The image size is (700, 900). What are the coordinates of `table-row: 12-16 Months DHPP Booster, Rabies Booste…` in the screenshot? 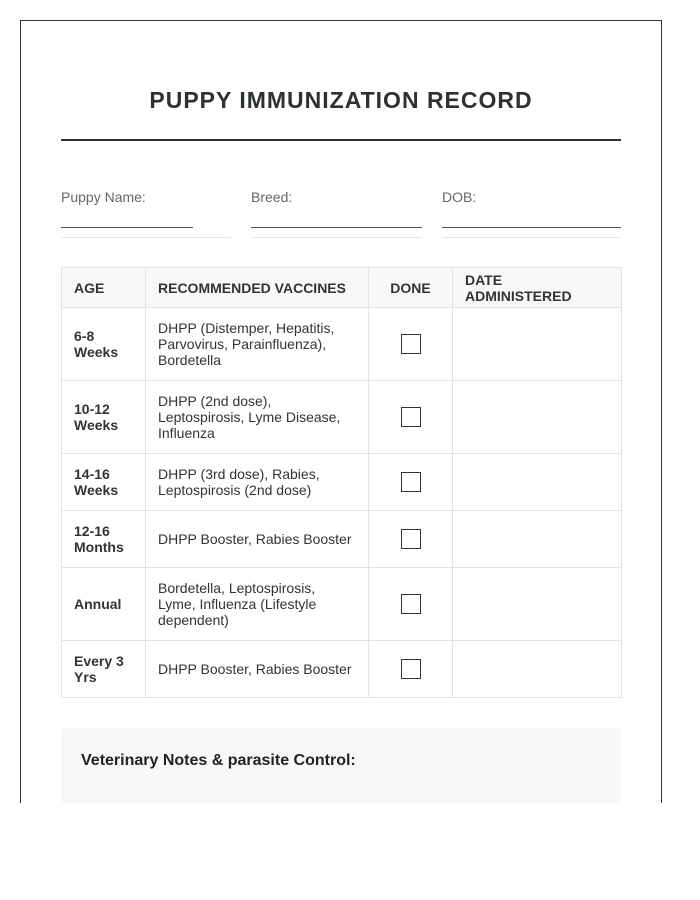 It's located at (341, 539).